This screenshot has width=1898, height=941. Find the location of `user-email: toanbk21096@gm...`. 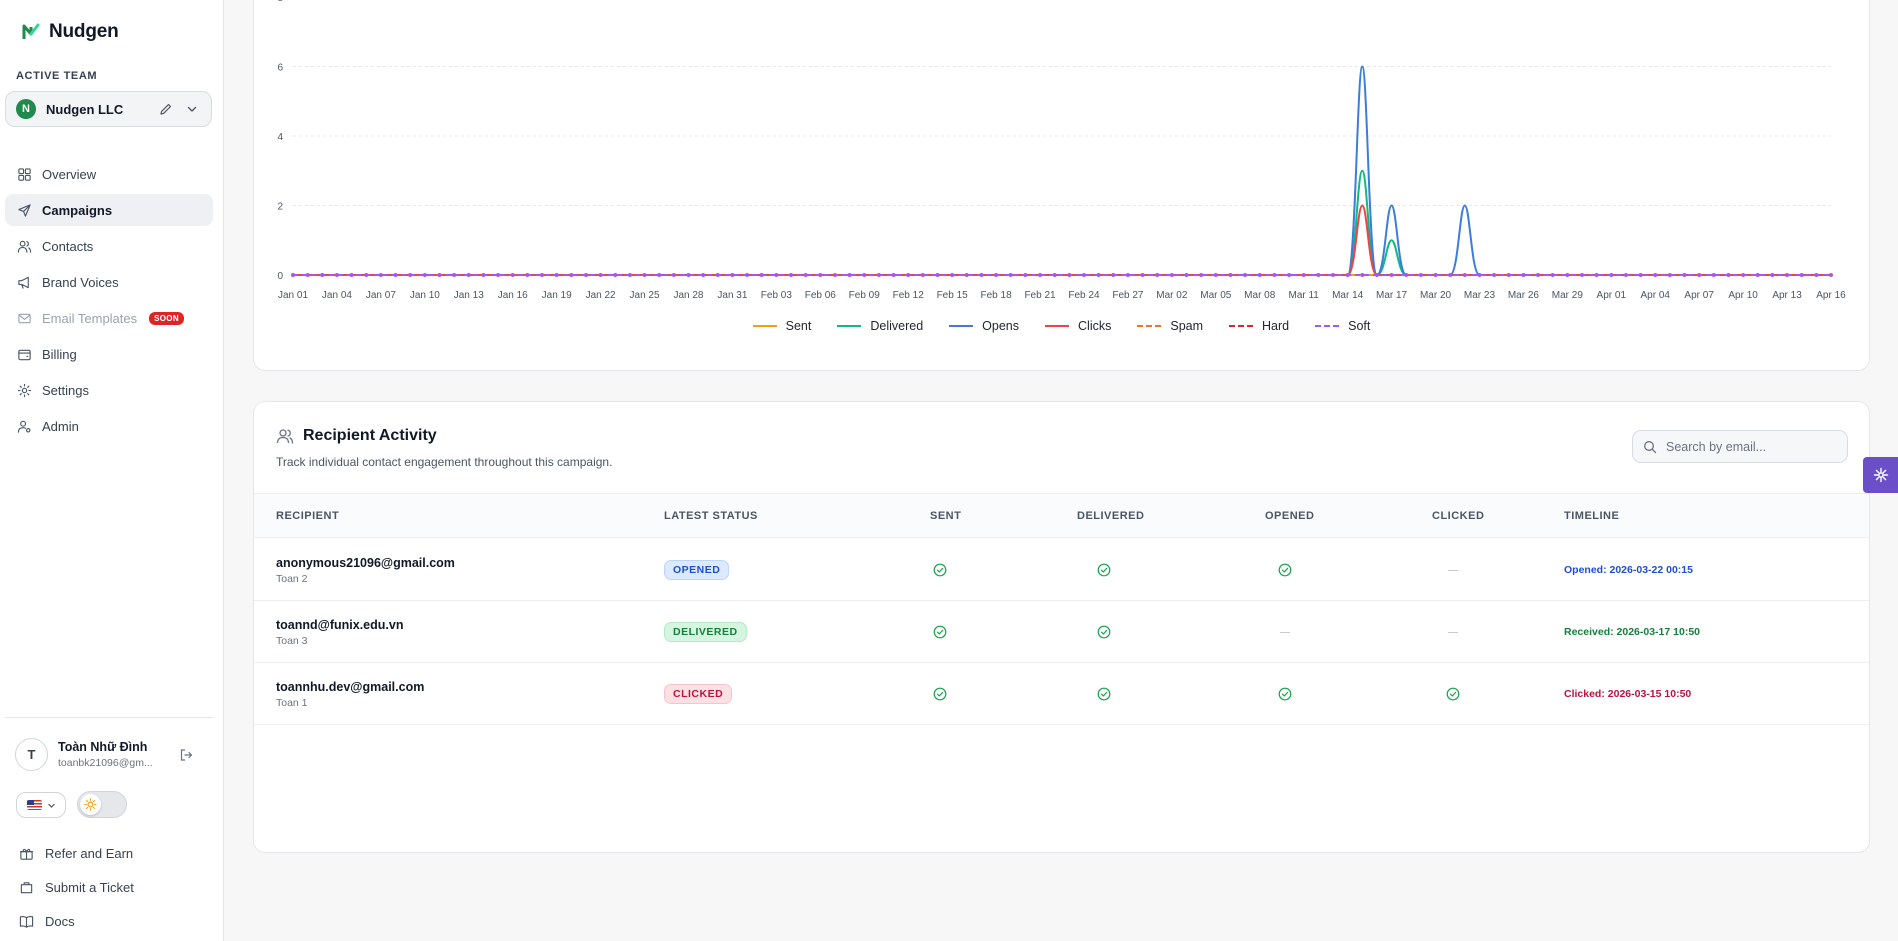

user-email: toanbk21096@gm... is located at coordinates (105, 763).